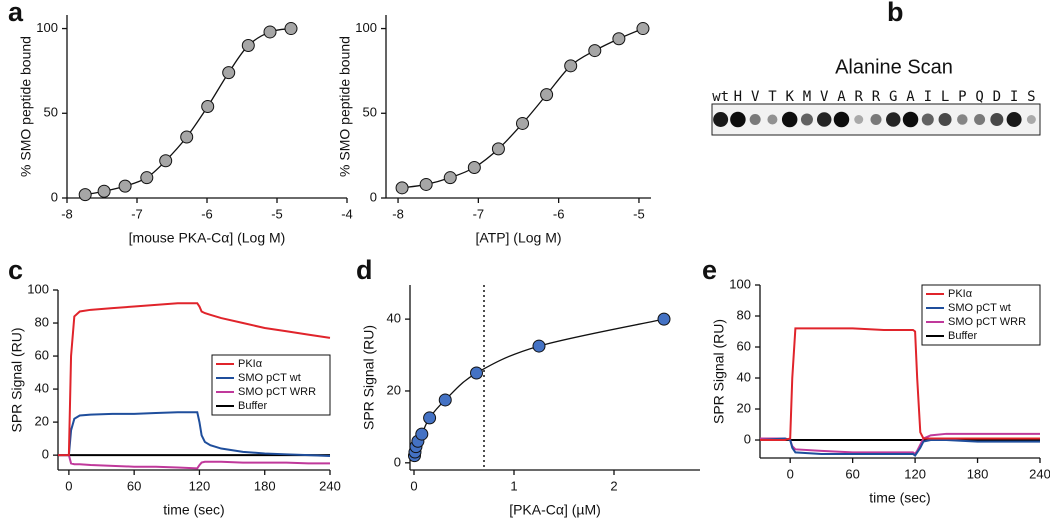 This screenshot has height=519, width=1050. I want to click on x-axis-title: [PKA-Cα] (µM), so click(555, 510).